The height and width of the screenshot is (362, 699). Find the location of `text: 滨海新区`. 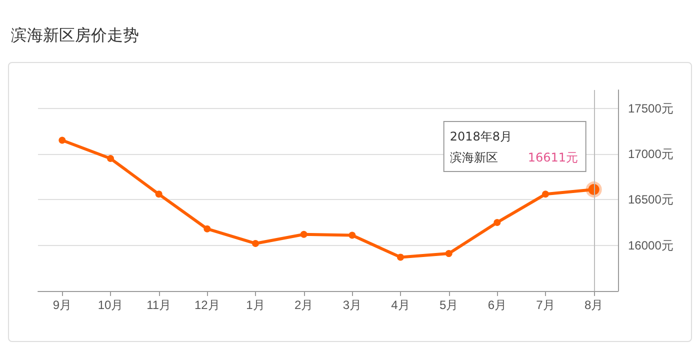

text: 滨海新区 is located at coordinates (474, 157).